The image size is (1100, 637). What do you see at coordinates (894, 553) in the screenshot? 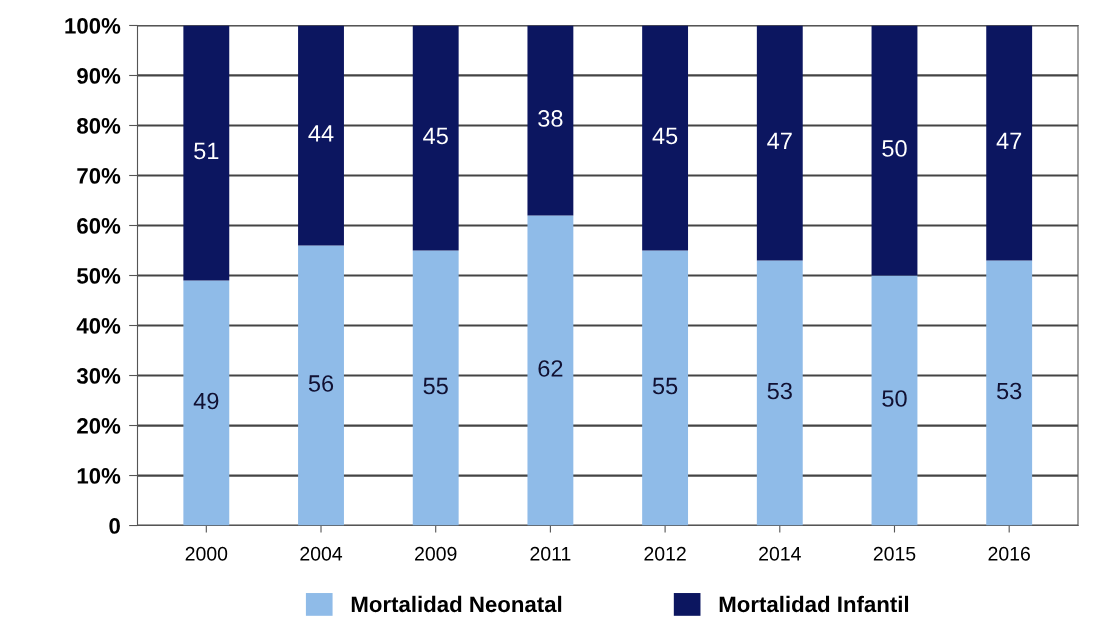
I see `x-tick-label: 2015` at bounding box center [894, 553].